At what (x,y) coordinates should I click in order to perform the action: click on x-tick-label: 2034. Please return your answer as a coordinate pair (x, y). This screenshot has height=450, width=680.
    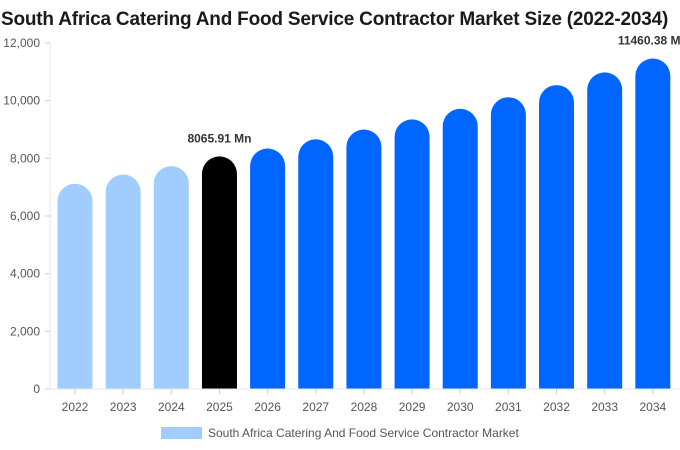
    Looking at the image, I should click on (652, 407).